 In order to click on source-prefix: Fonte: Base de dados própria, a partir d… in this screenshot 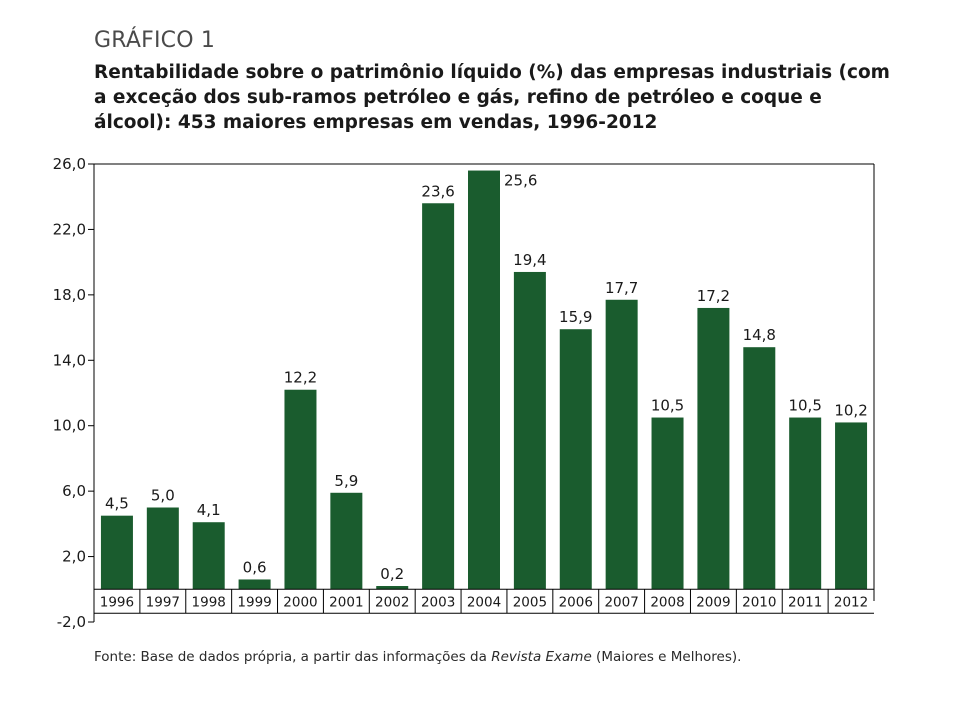, I will do `click(293, 657)`.